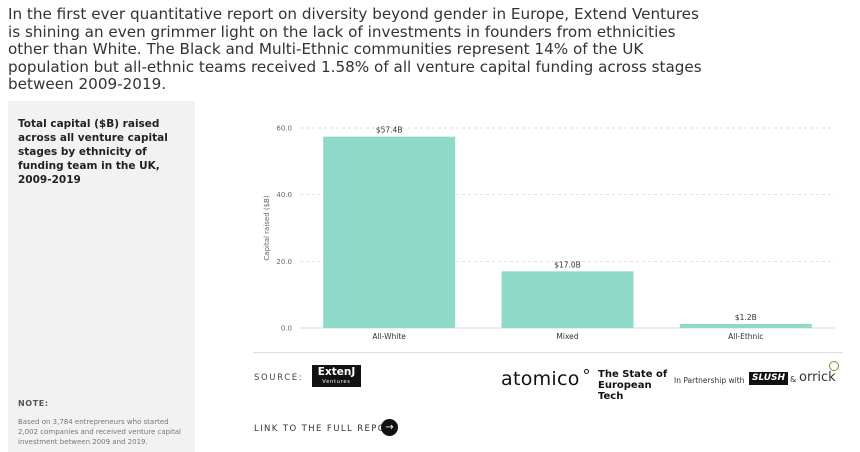 The height and width of the screenshot is (452, 860). Describe the element at coordinates (279, 378) in the screenshot. I see `source-label: SOURCE:` at that location.